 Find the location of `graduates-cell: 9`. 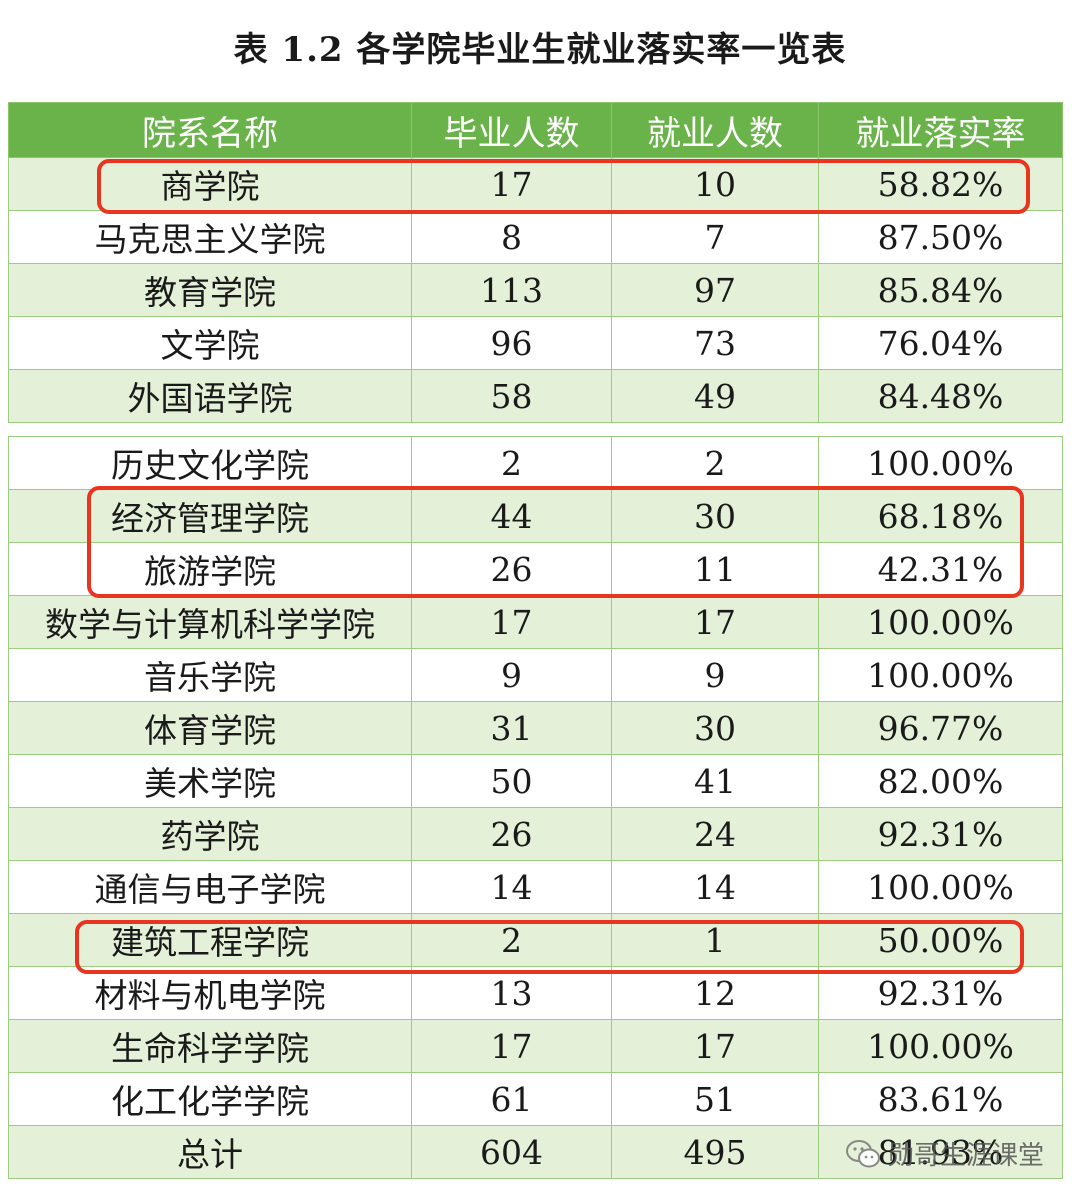

graduates-cell: 9 is located at coordinates (511, 675).